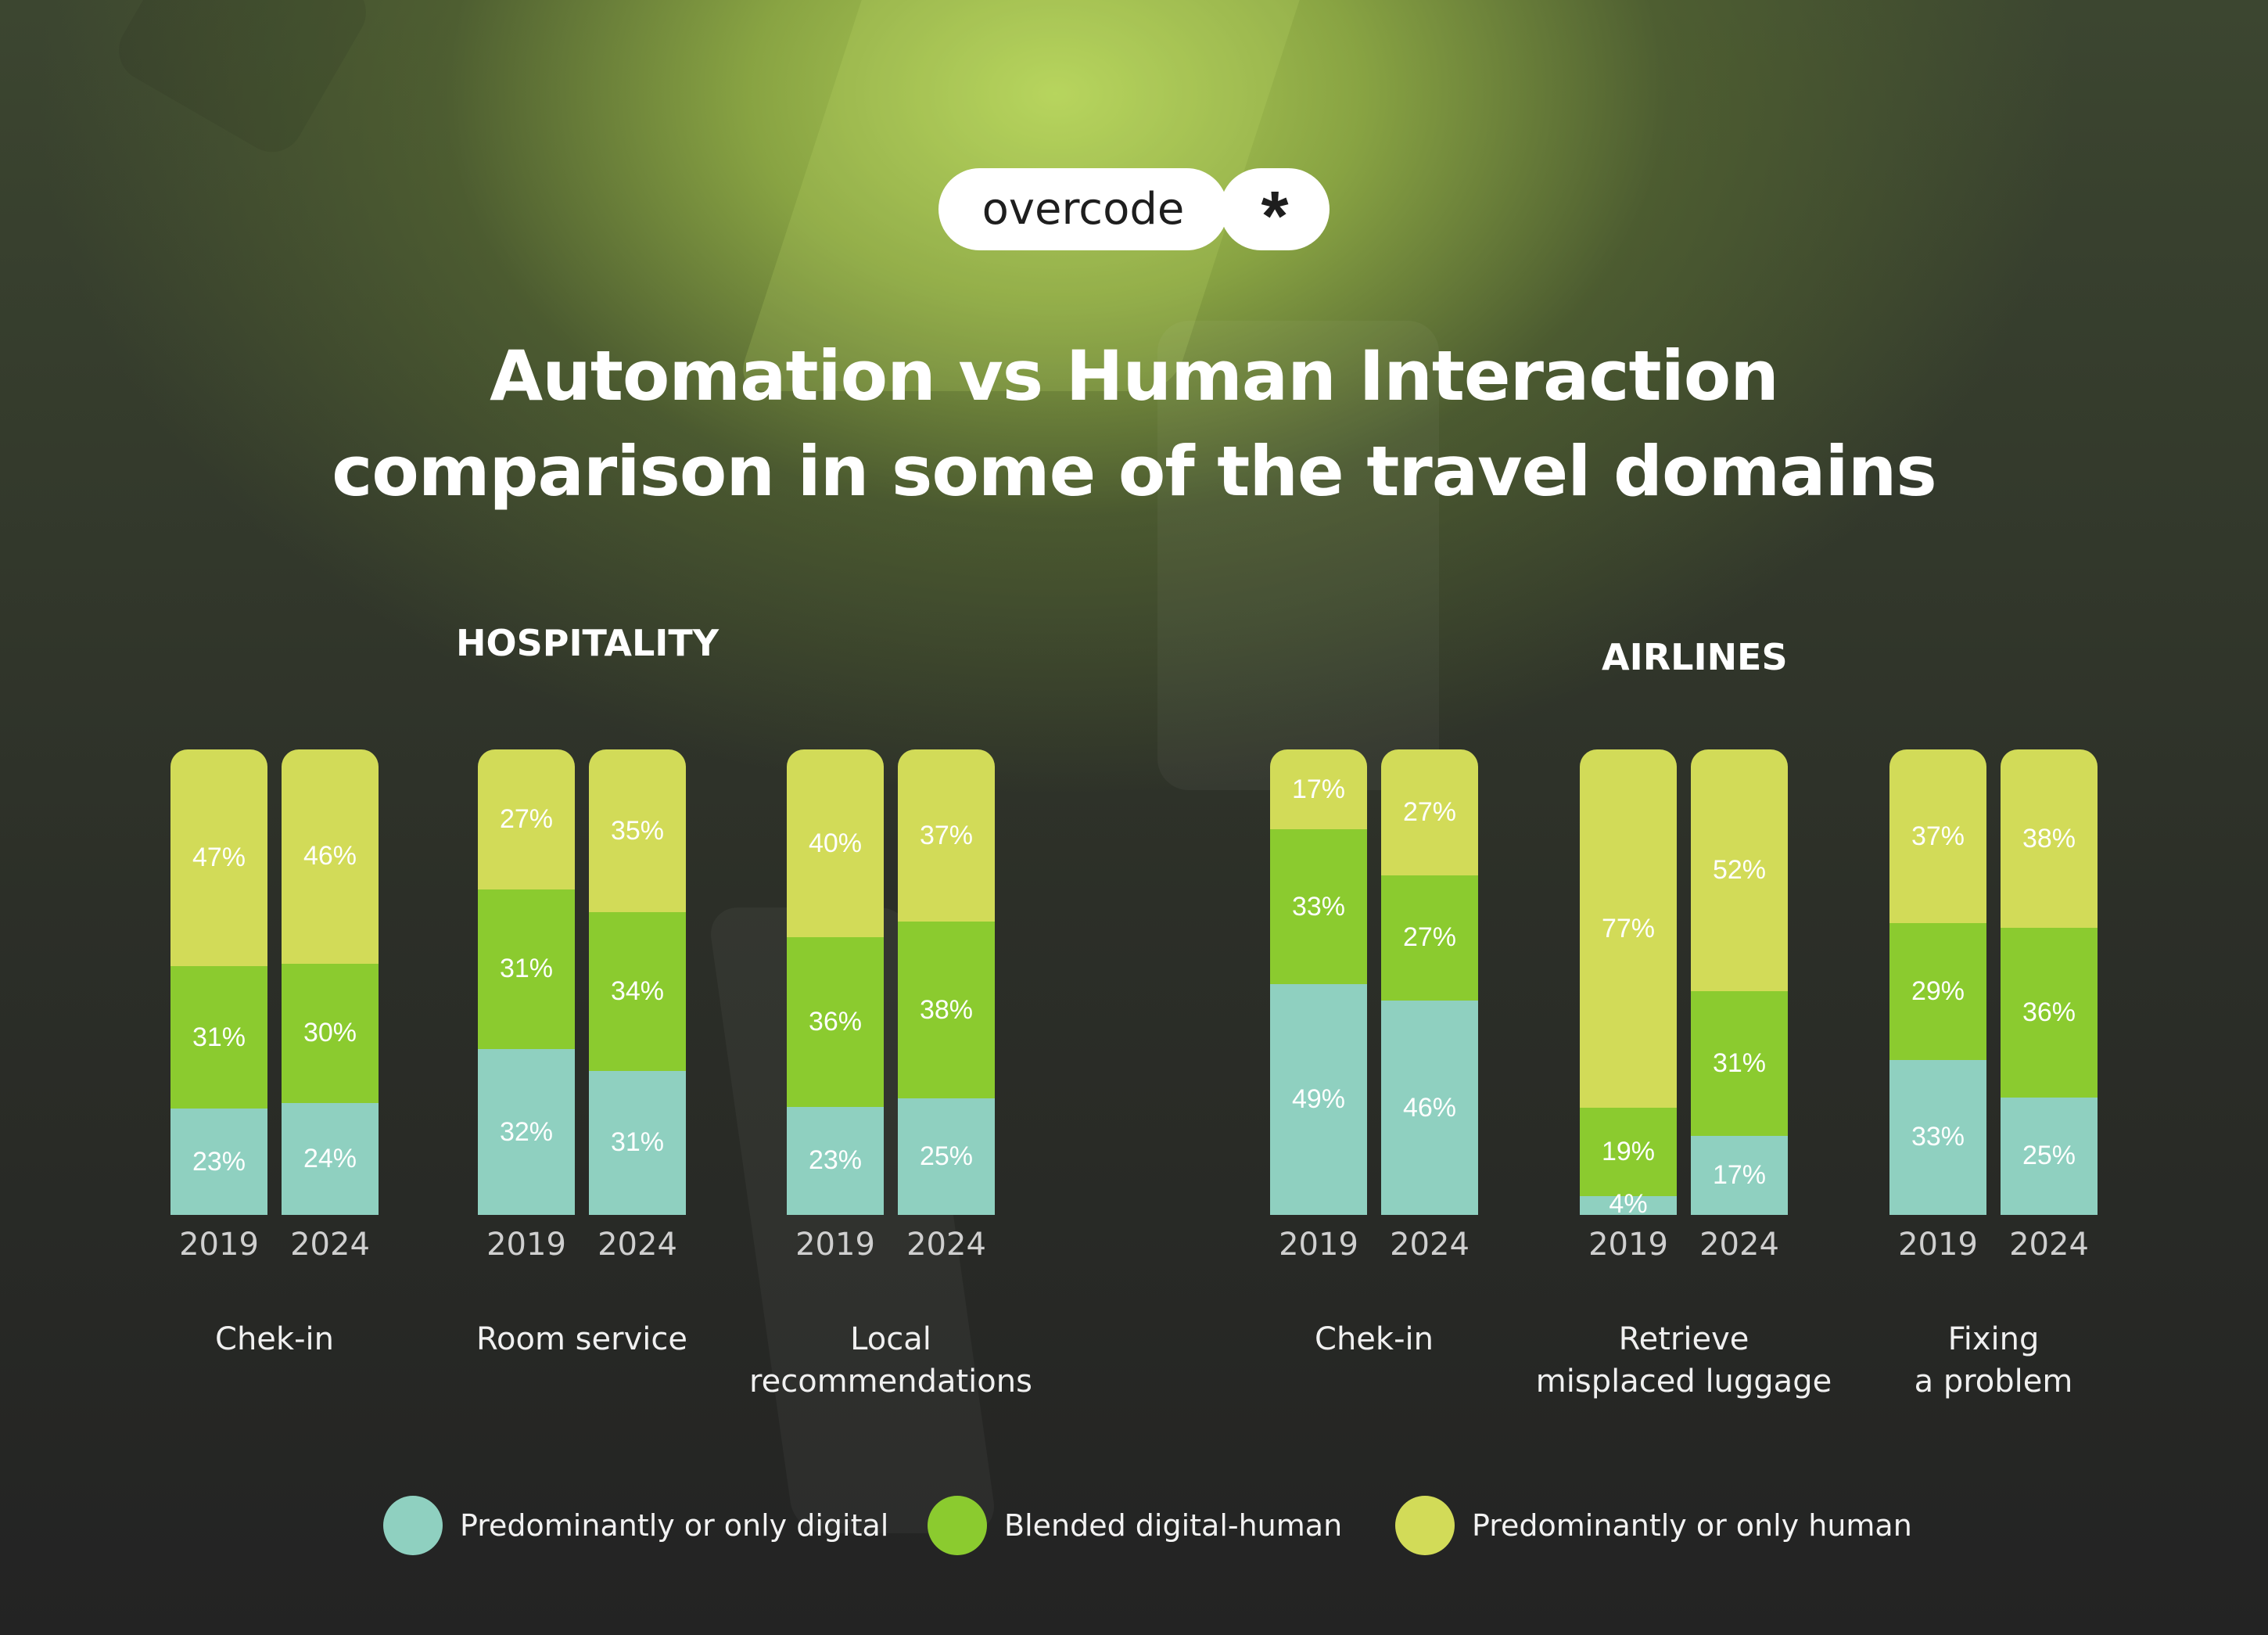 This screenshot has height=1635, width=2268. Describe the element at coordinates (2049, 838) in the screenshot. I see `segment-value-label: 38%` at that location.